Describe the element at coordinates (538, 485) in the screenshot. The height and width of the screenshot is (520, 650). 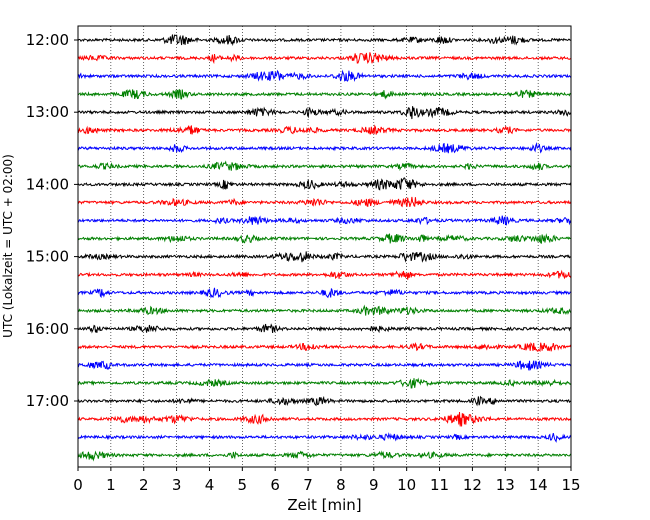
I see `x-tick-label: 14` at that location.